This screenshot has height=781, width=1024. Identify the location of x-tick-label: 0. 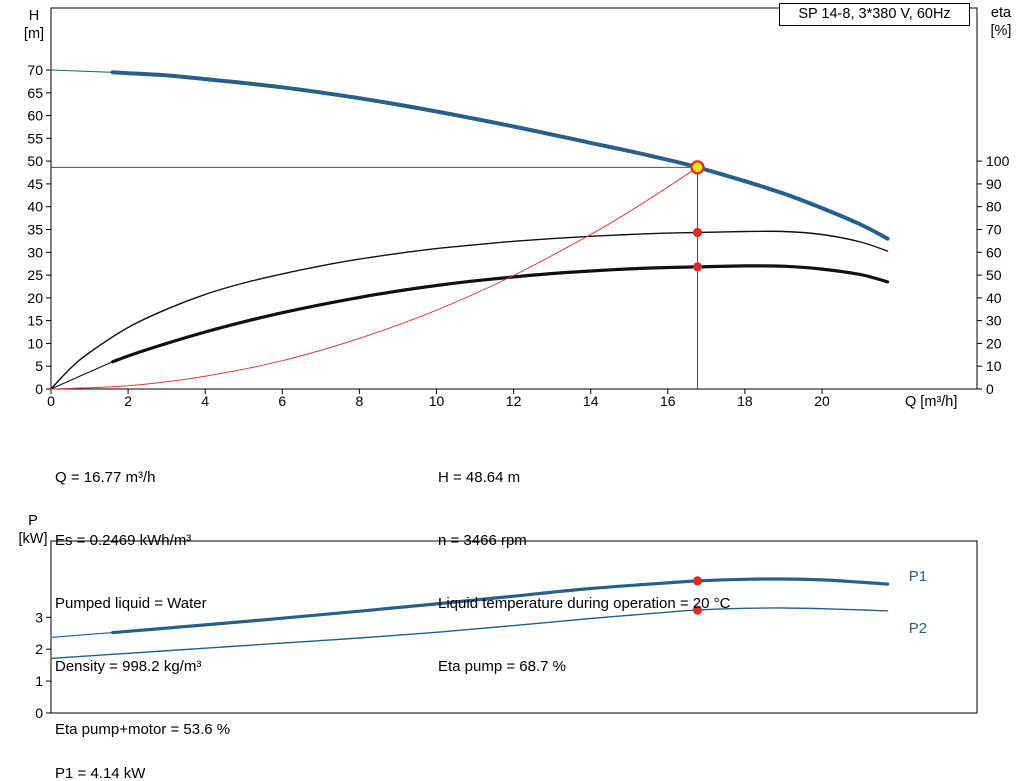
(51, 401).